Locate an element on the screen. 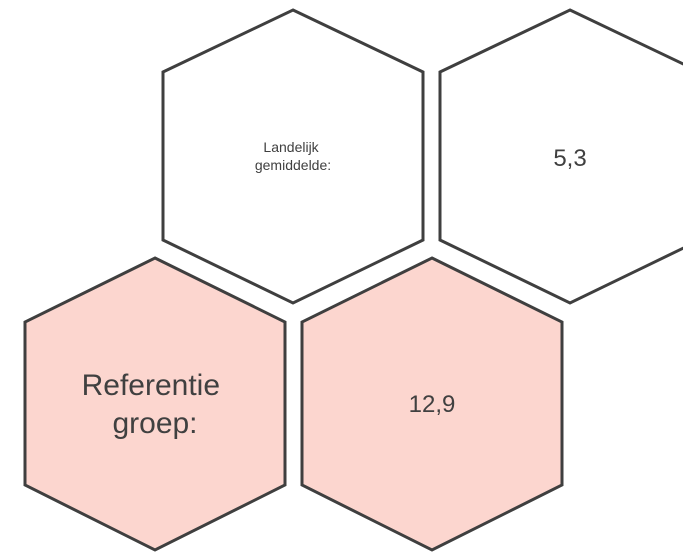 This screenshot has height=552, width=683. node-label: 5,3 is located at coordinates (569, 158).